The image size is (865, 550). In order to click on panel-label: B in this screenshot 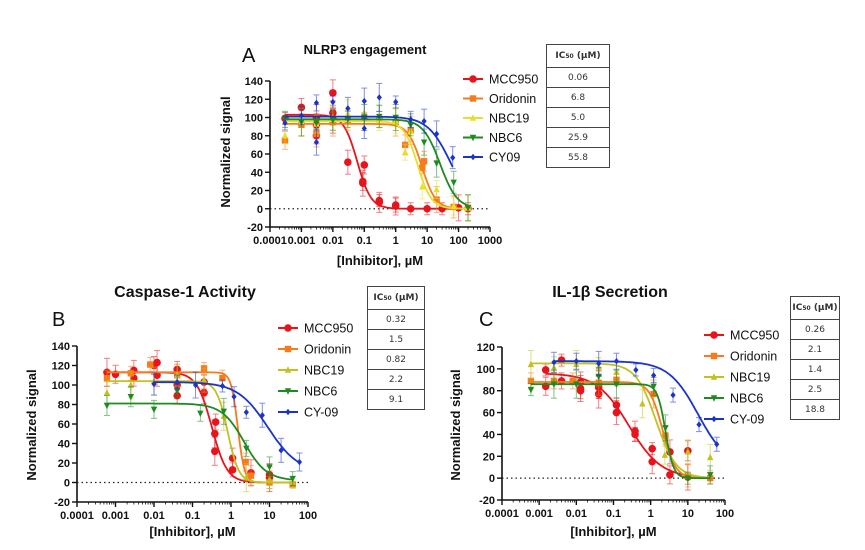, I will do `click(58, 320)`.